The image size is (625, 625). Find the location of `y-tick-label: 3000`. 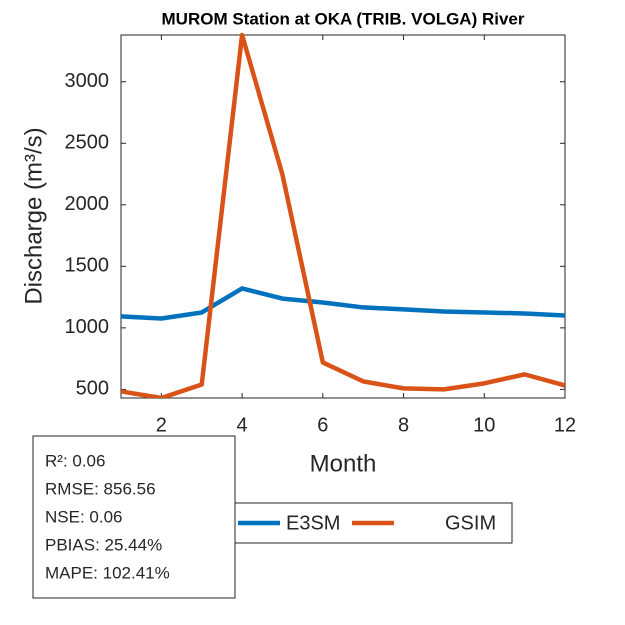

y-tick-label: 3000 is located at coordinates (87, 81).